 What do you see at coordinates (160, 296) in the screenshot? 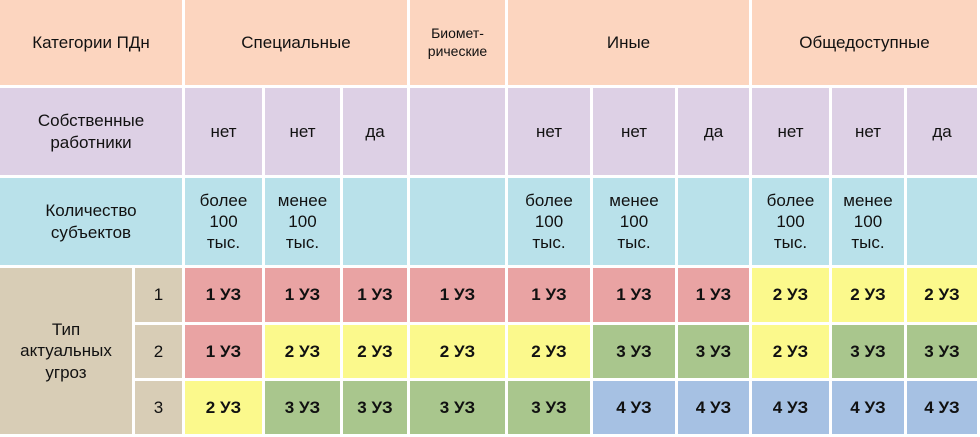
I see `threat-level: 1` at bounding box center [160, 296].